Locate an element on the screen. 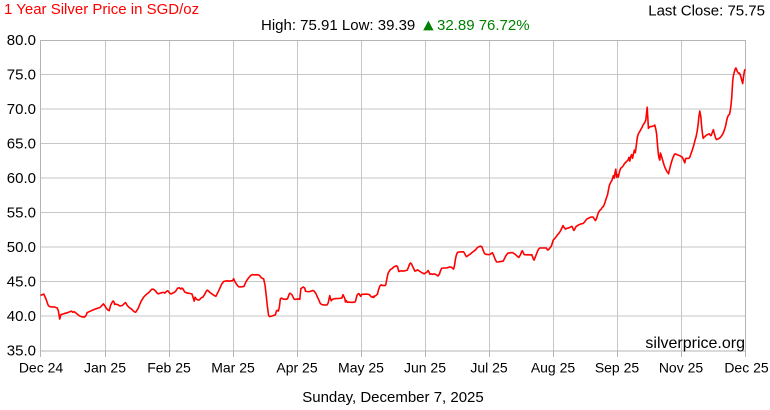  svg-text: 80.0 is located at coordinates (21, 40).